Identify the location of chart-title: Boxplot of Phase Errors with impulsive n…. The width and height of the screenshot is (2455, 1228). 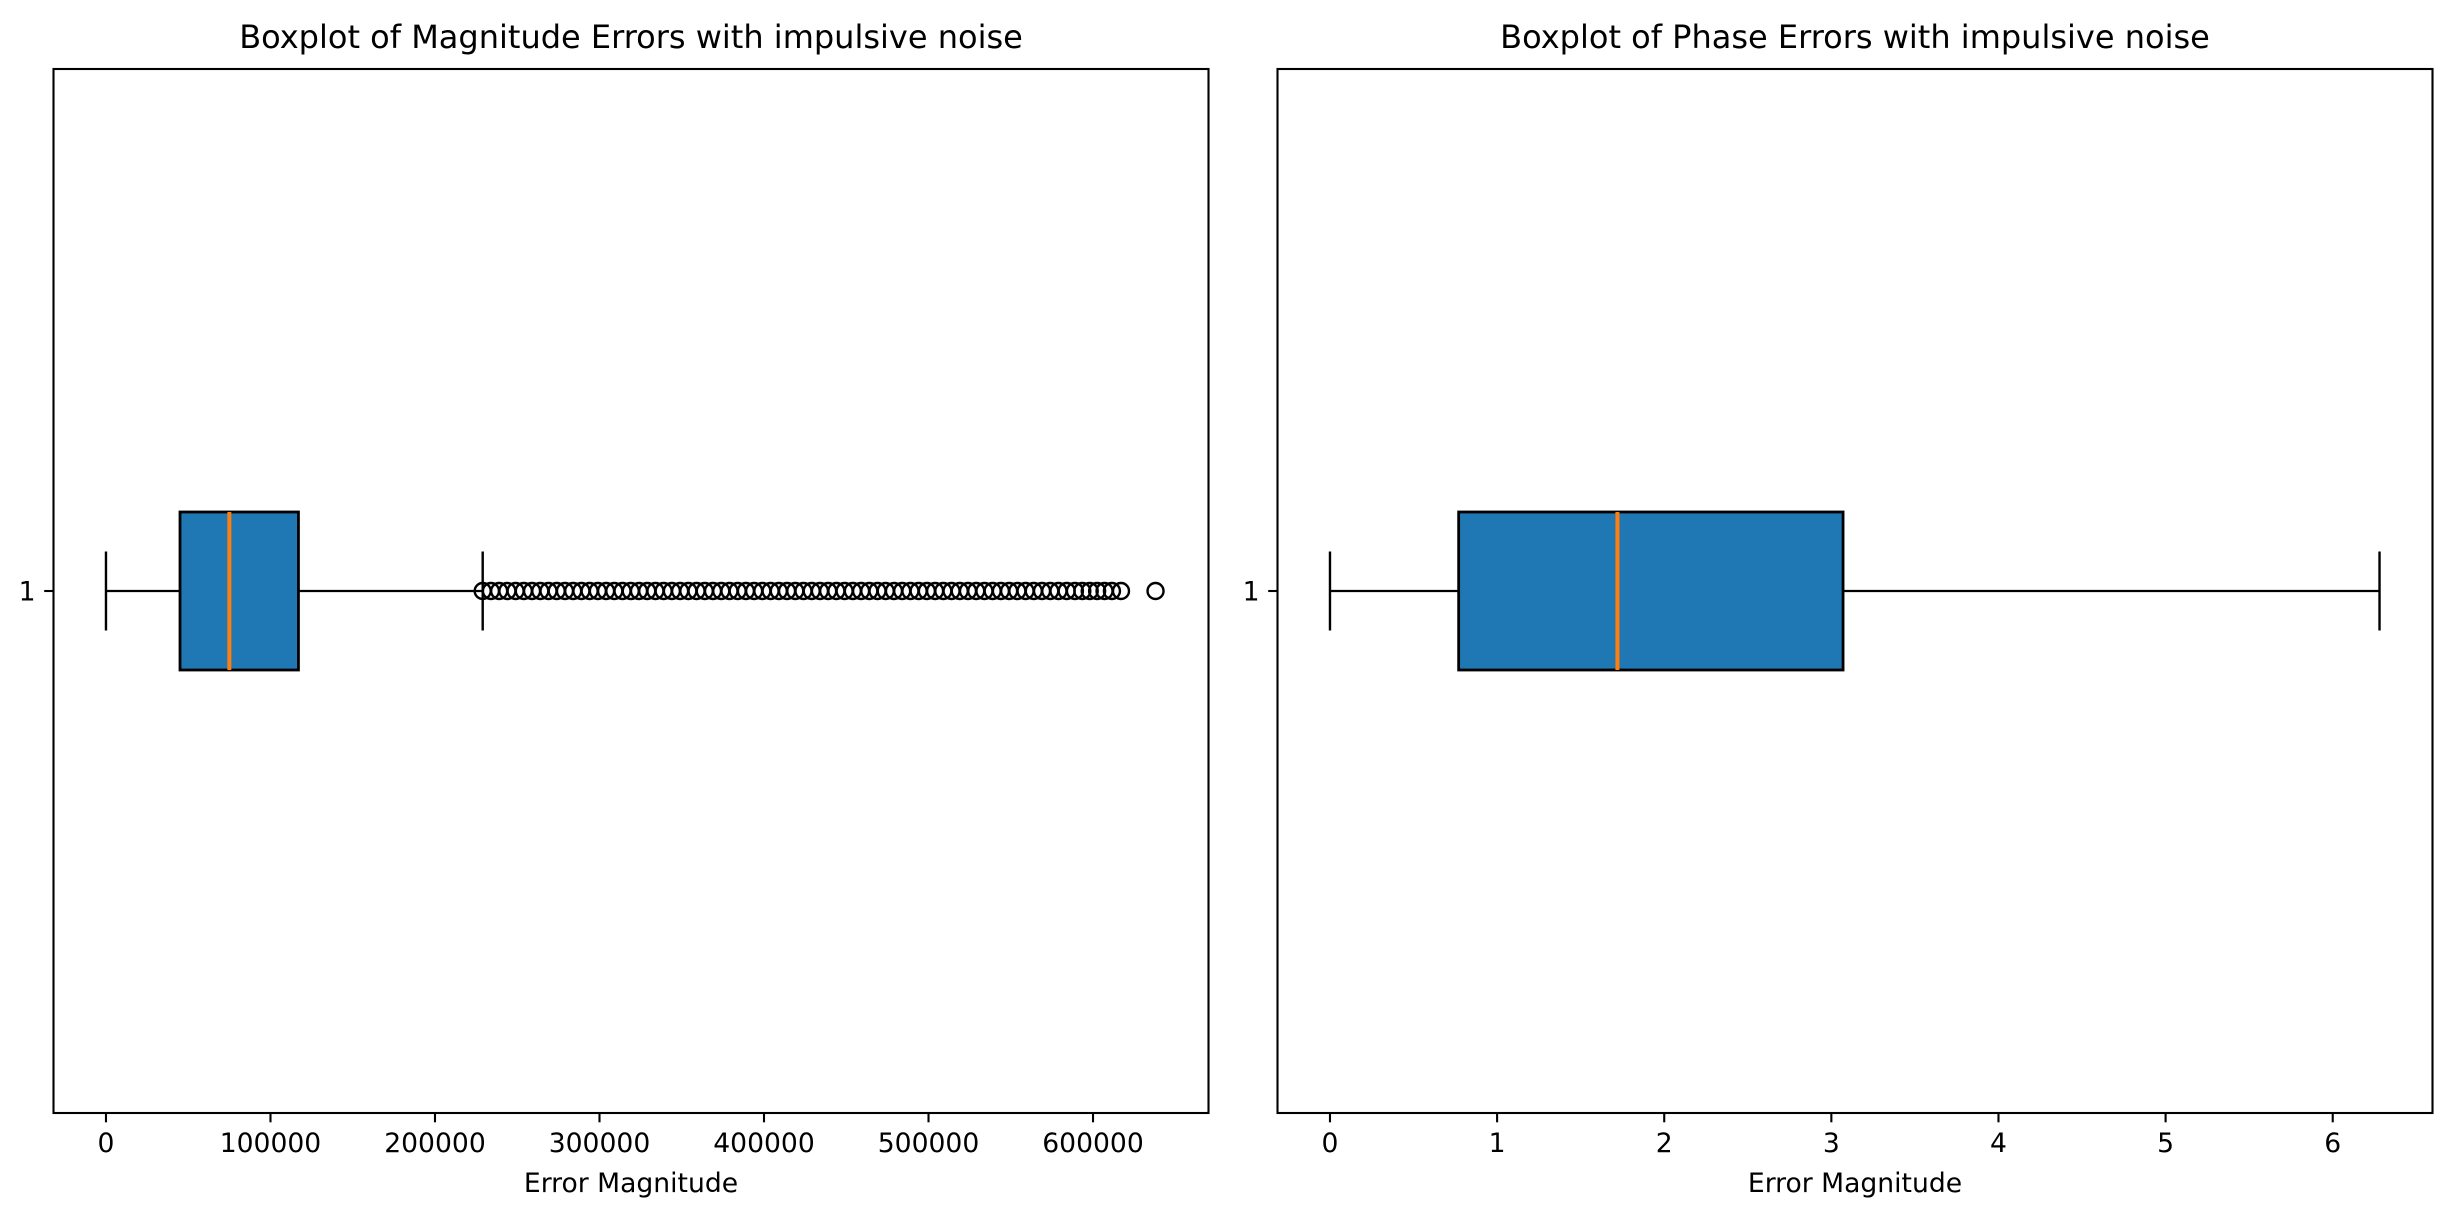
(1855, 37).